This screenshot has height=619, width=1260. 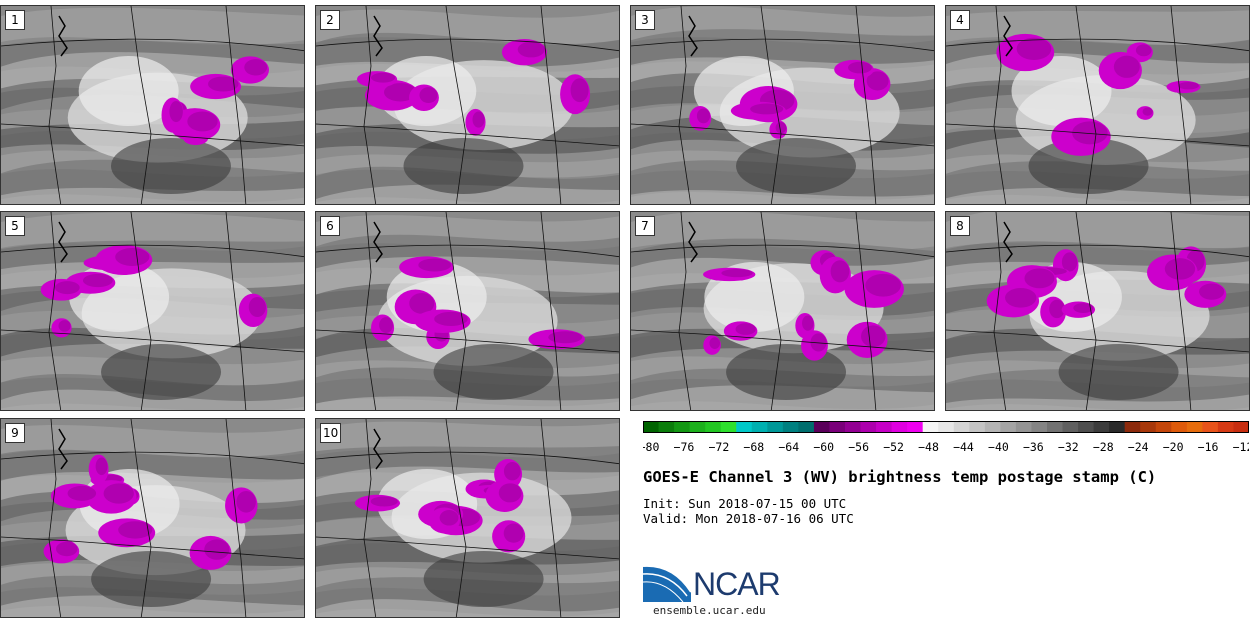 I want to click on colorbar-tick-label: −40, so click(x=998, y=447).